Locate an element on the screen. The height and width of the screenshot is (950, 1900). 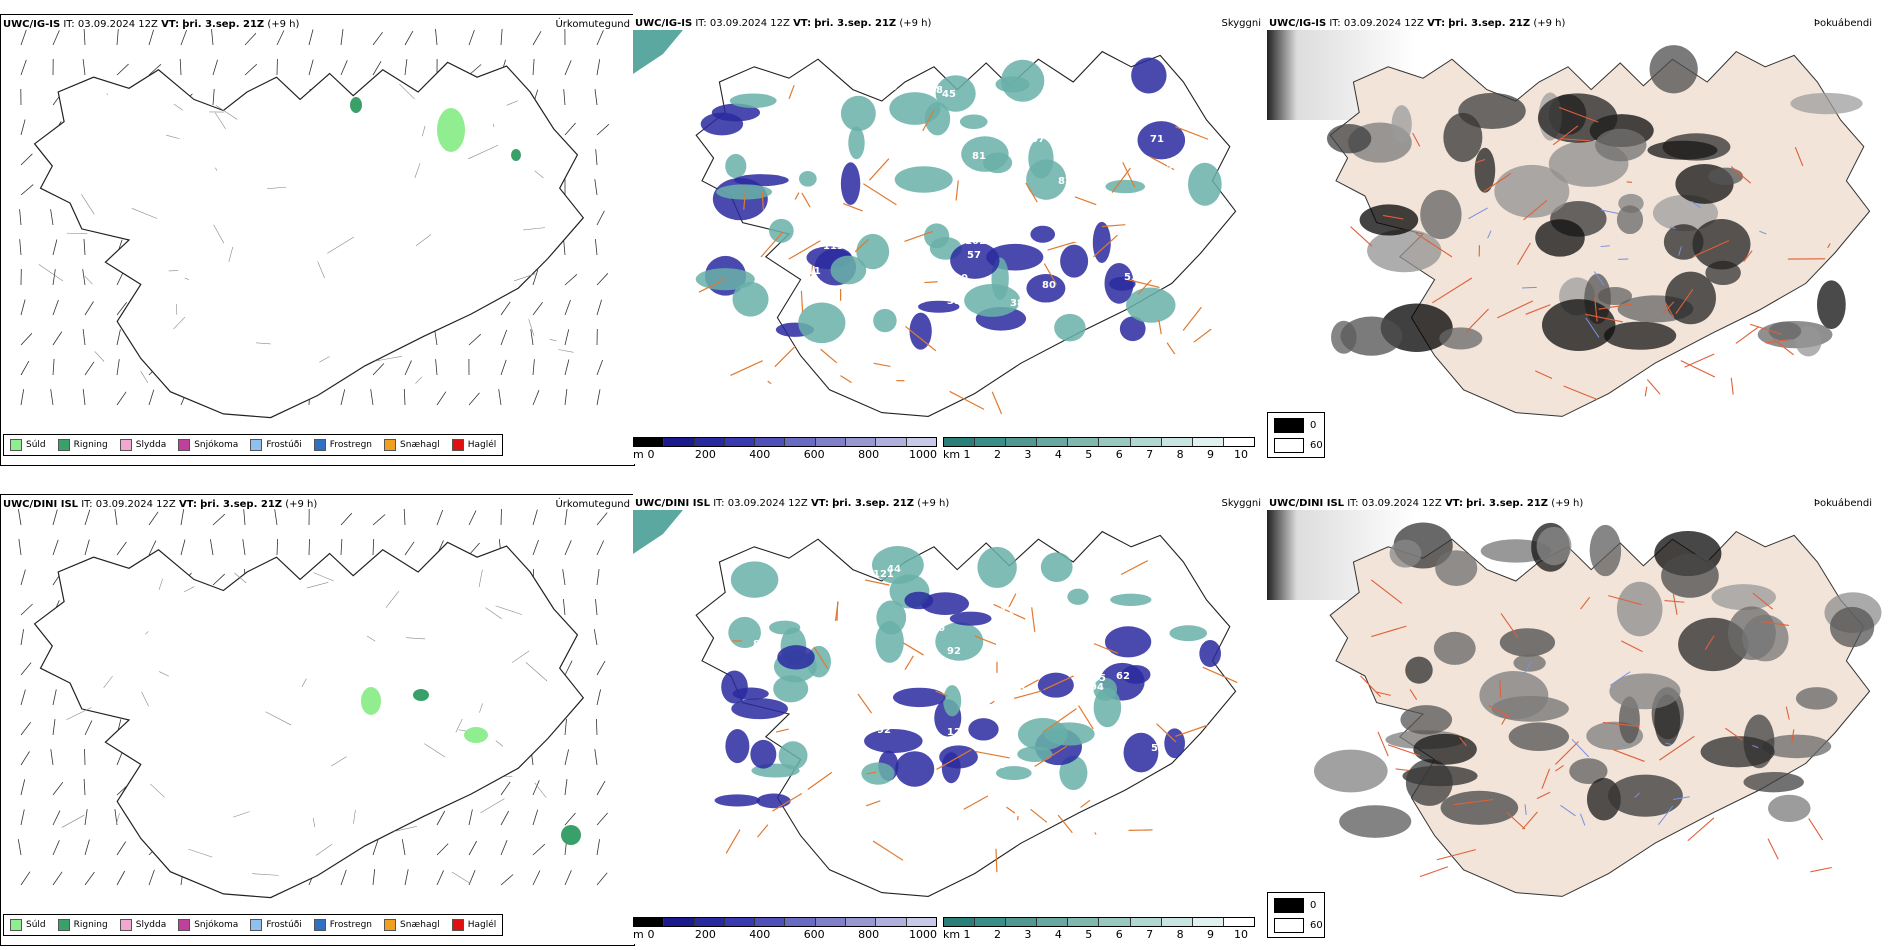
colorbar-tick-label: 600 is located at coordinates (814, 454).